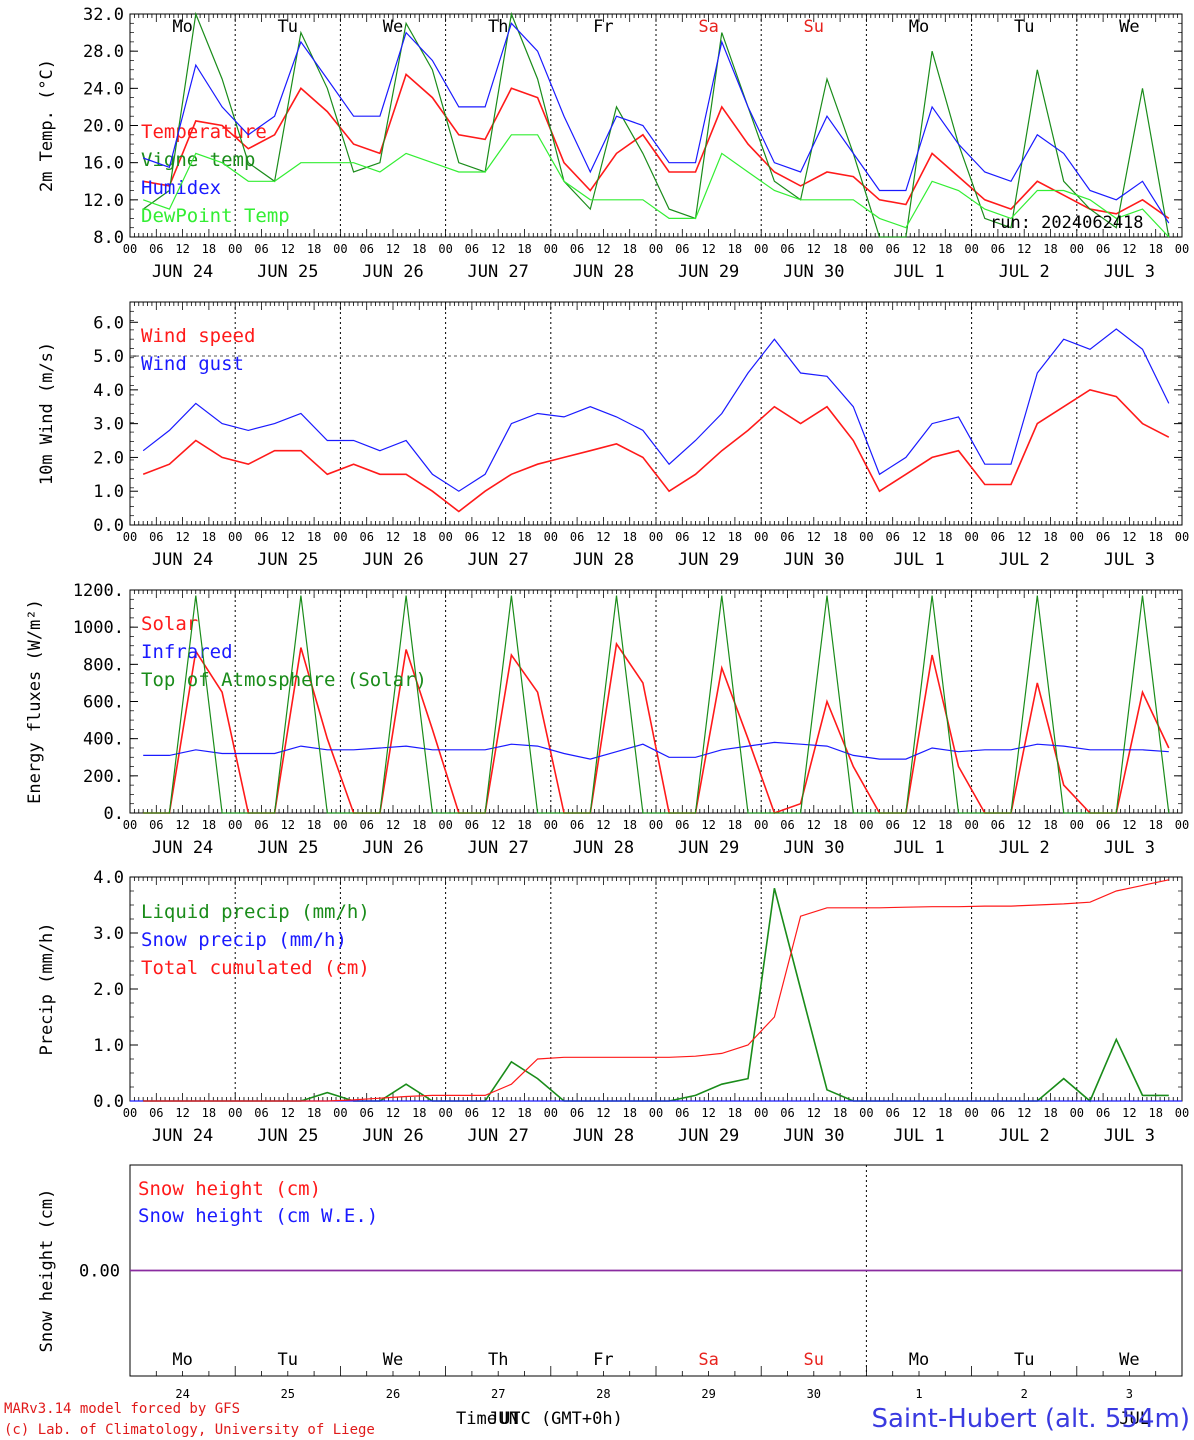 The image size is (1194, 1440). I want to click on legend-entry: Vigne temp, so click(198, 160).